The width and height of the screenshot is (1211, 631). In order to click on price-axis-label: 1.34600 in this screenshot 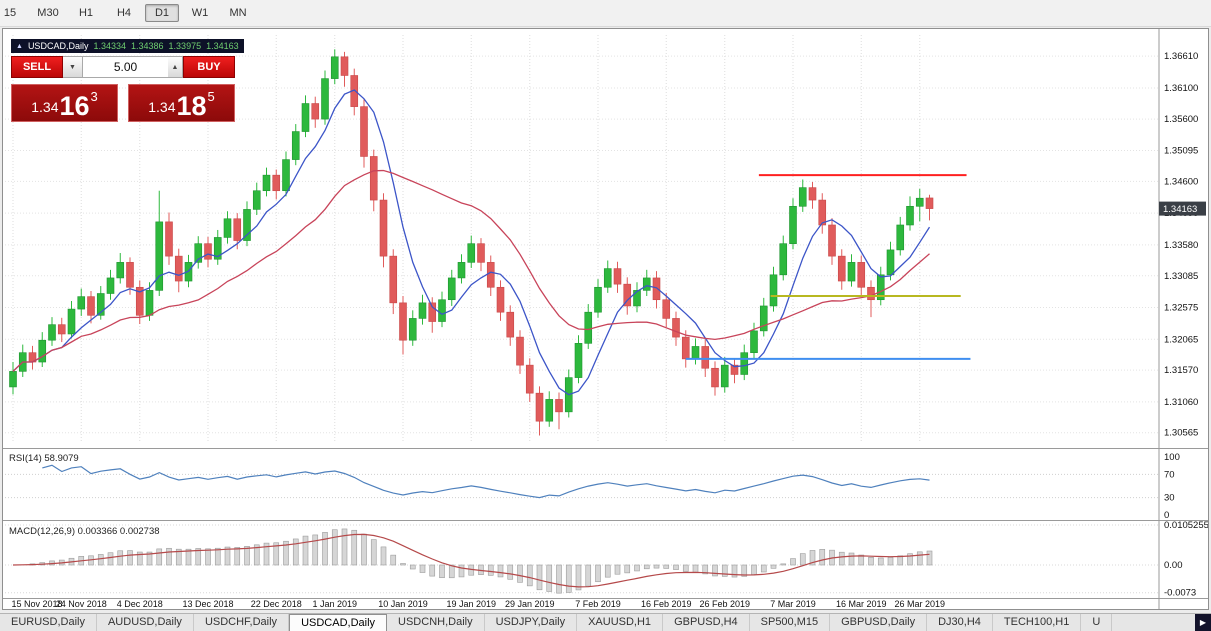, I will do `click(1181, 181)`.